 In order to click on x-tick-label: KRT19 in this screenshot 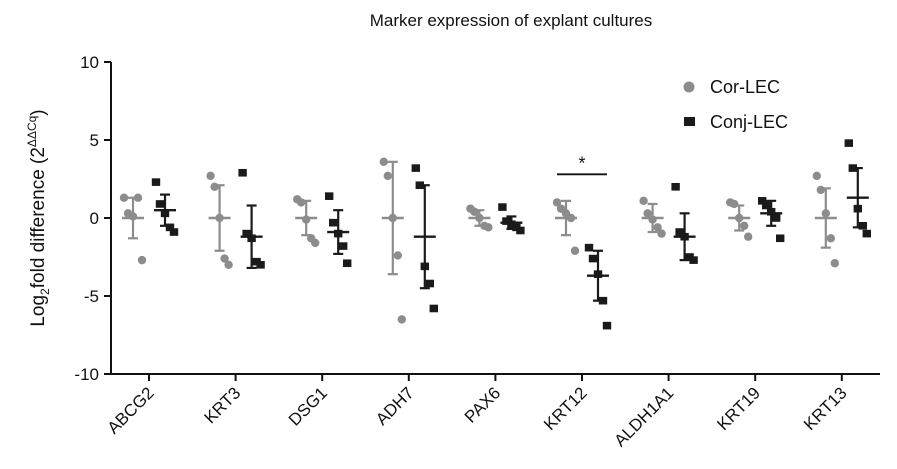, I will do `click(738, 408)`.